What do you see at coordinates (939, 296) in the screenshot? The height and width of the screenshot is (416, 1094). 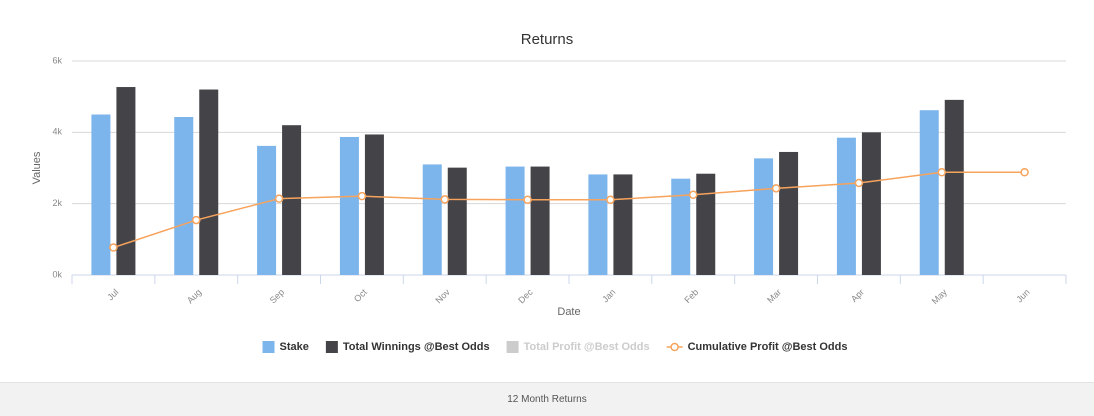 I see `x-tick-label: May` at bounding box center [939, 296].